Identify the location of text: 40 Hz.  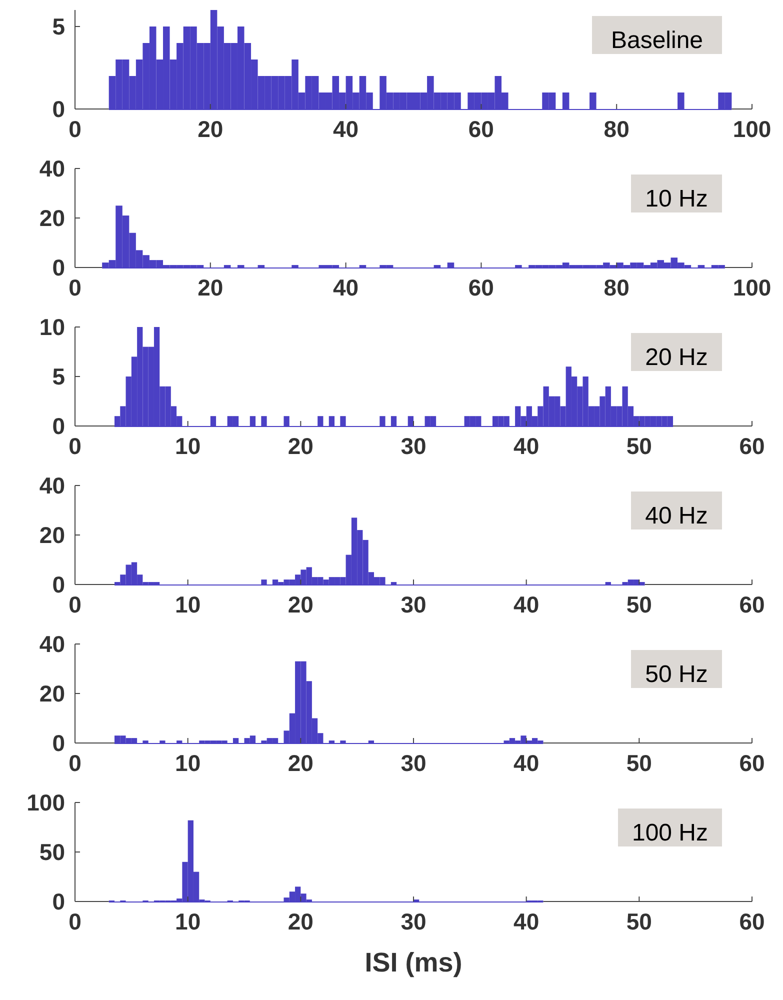
(676, 516).